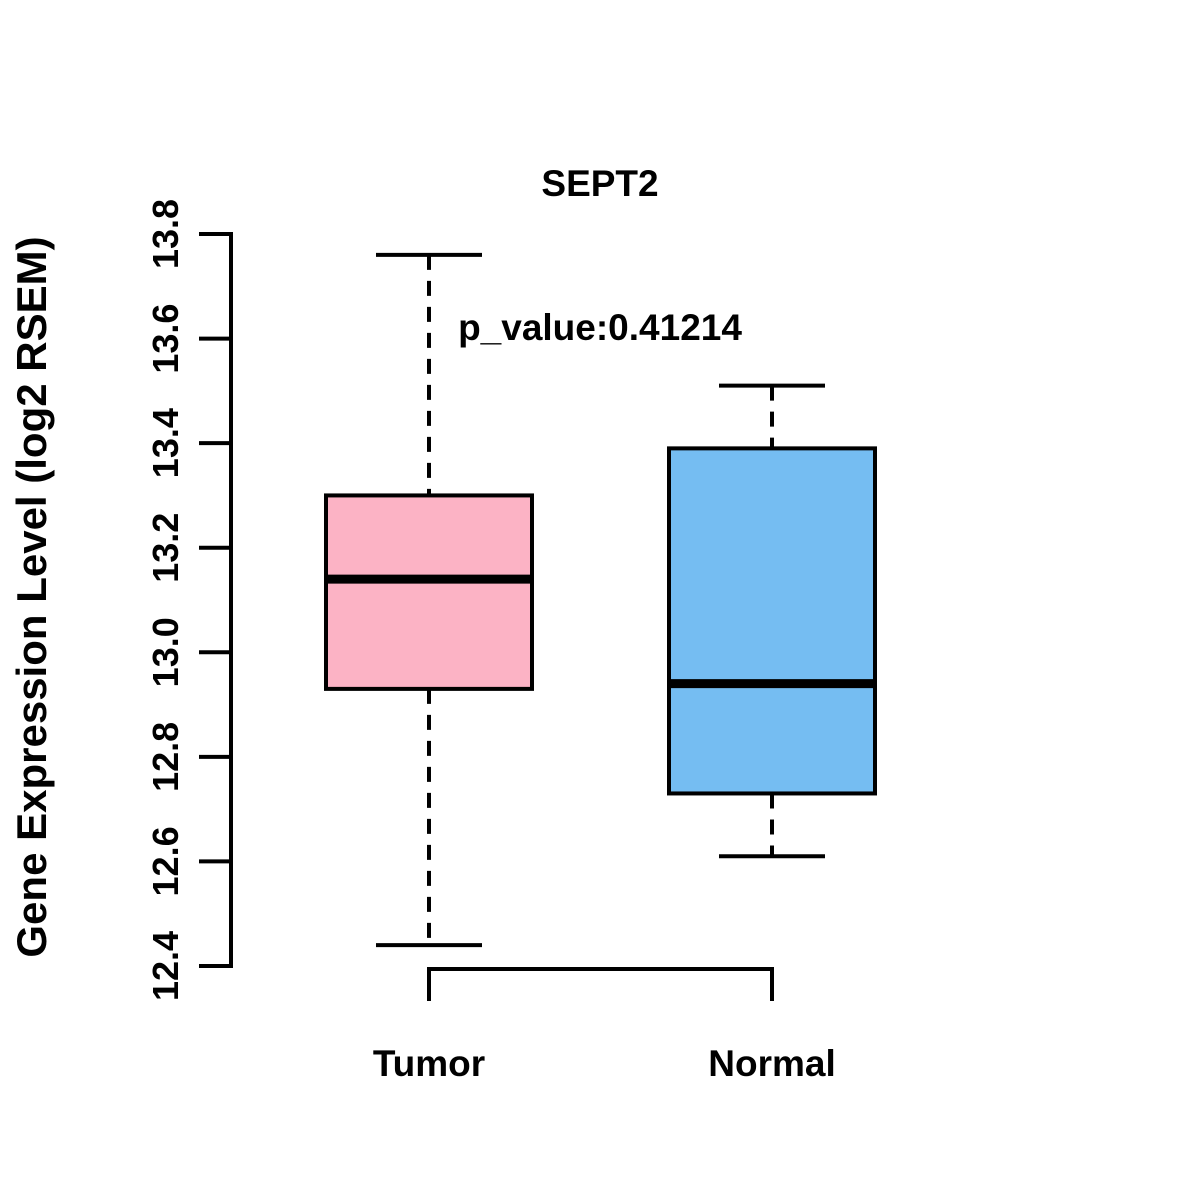 The width and height of the screenshot is (1200, 1200). Describe the element at coordinates (772, 621) in the screenshot. I see `normal-box` at that location.